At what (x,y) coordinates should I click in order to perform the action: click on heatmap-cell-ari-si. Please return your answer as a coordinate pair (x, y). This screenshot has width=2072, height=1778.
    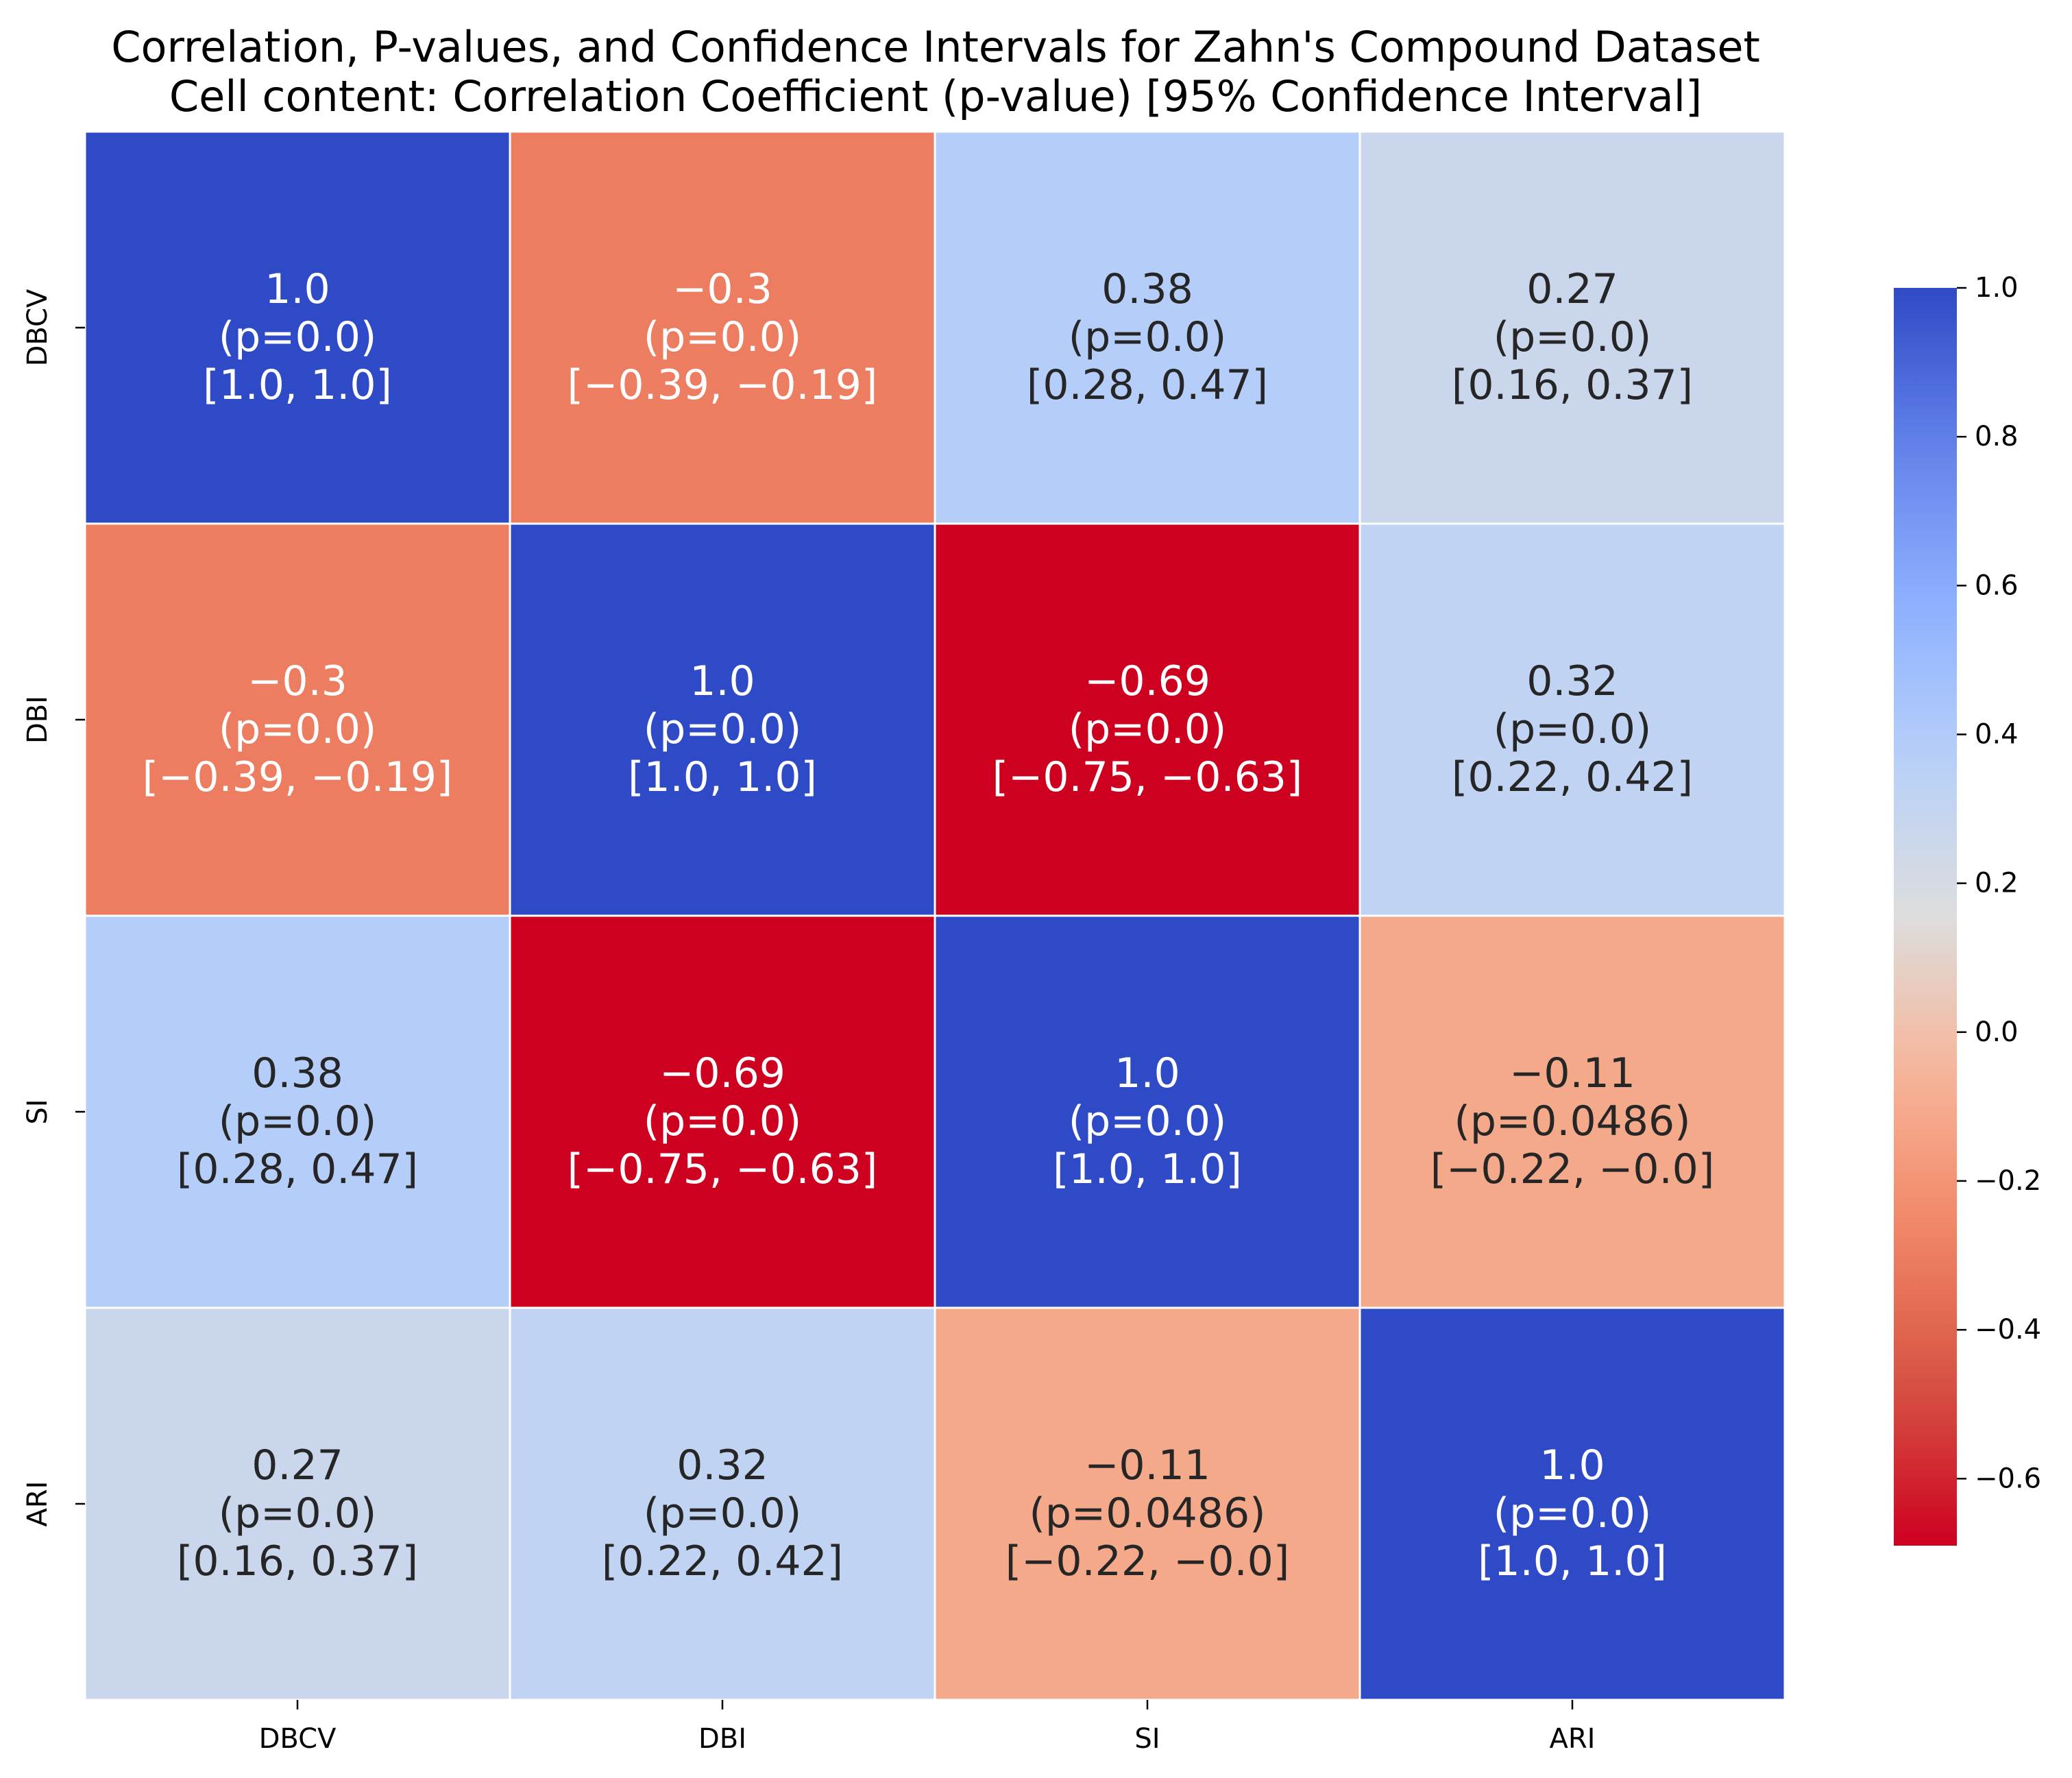
    Looking at the image, I should click on (1148, 1503).